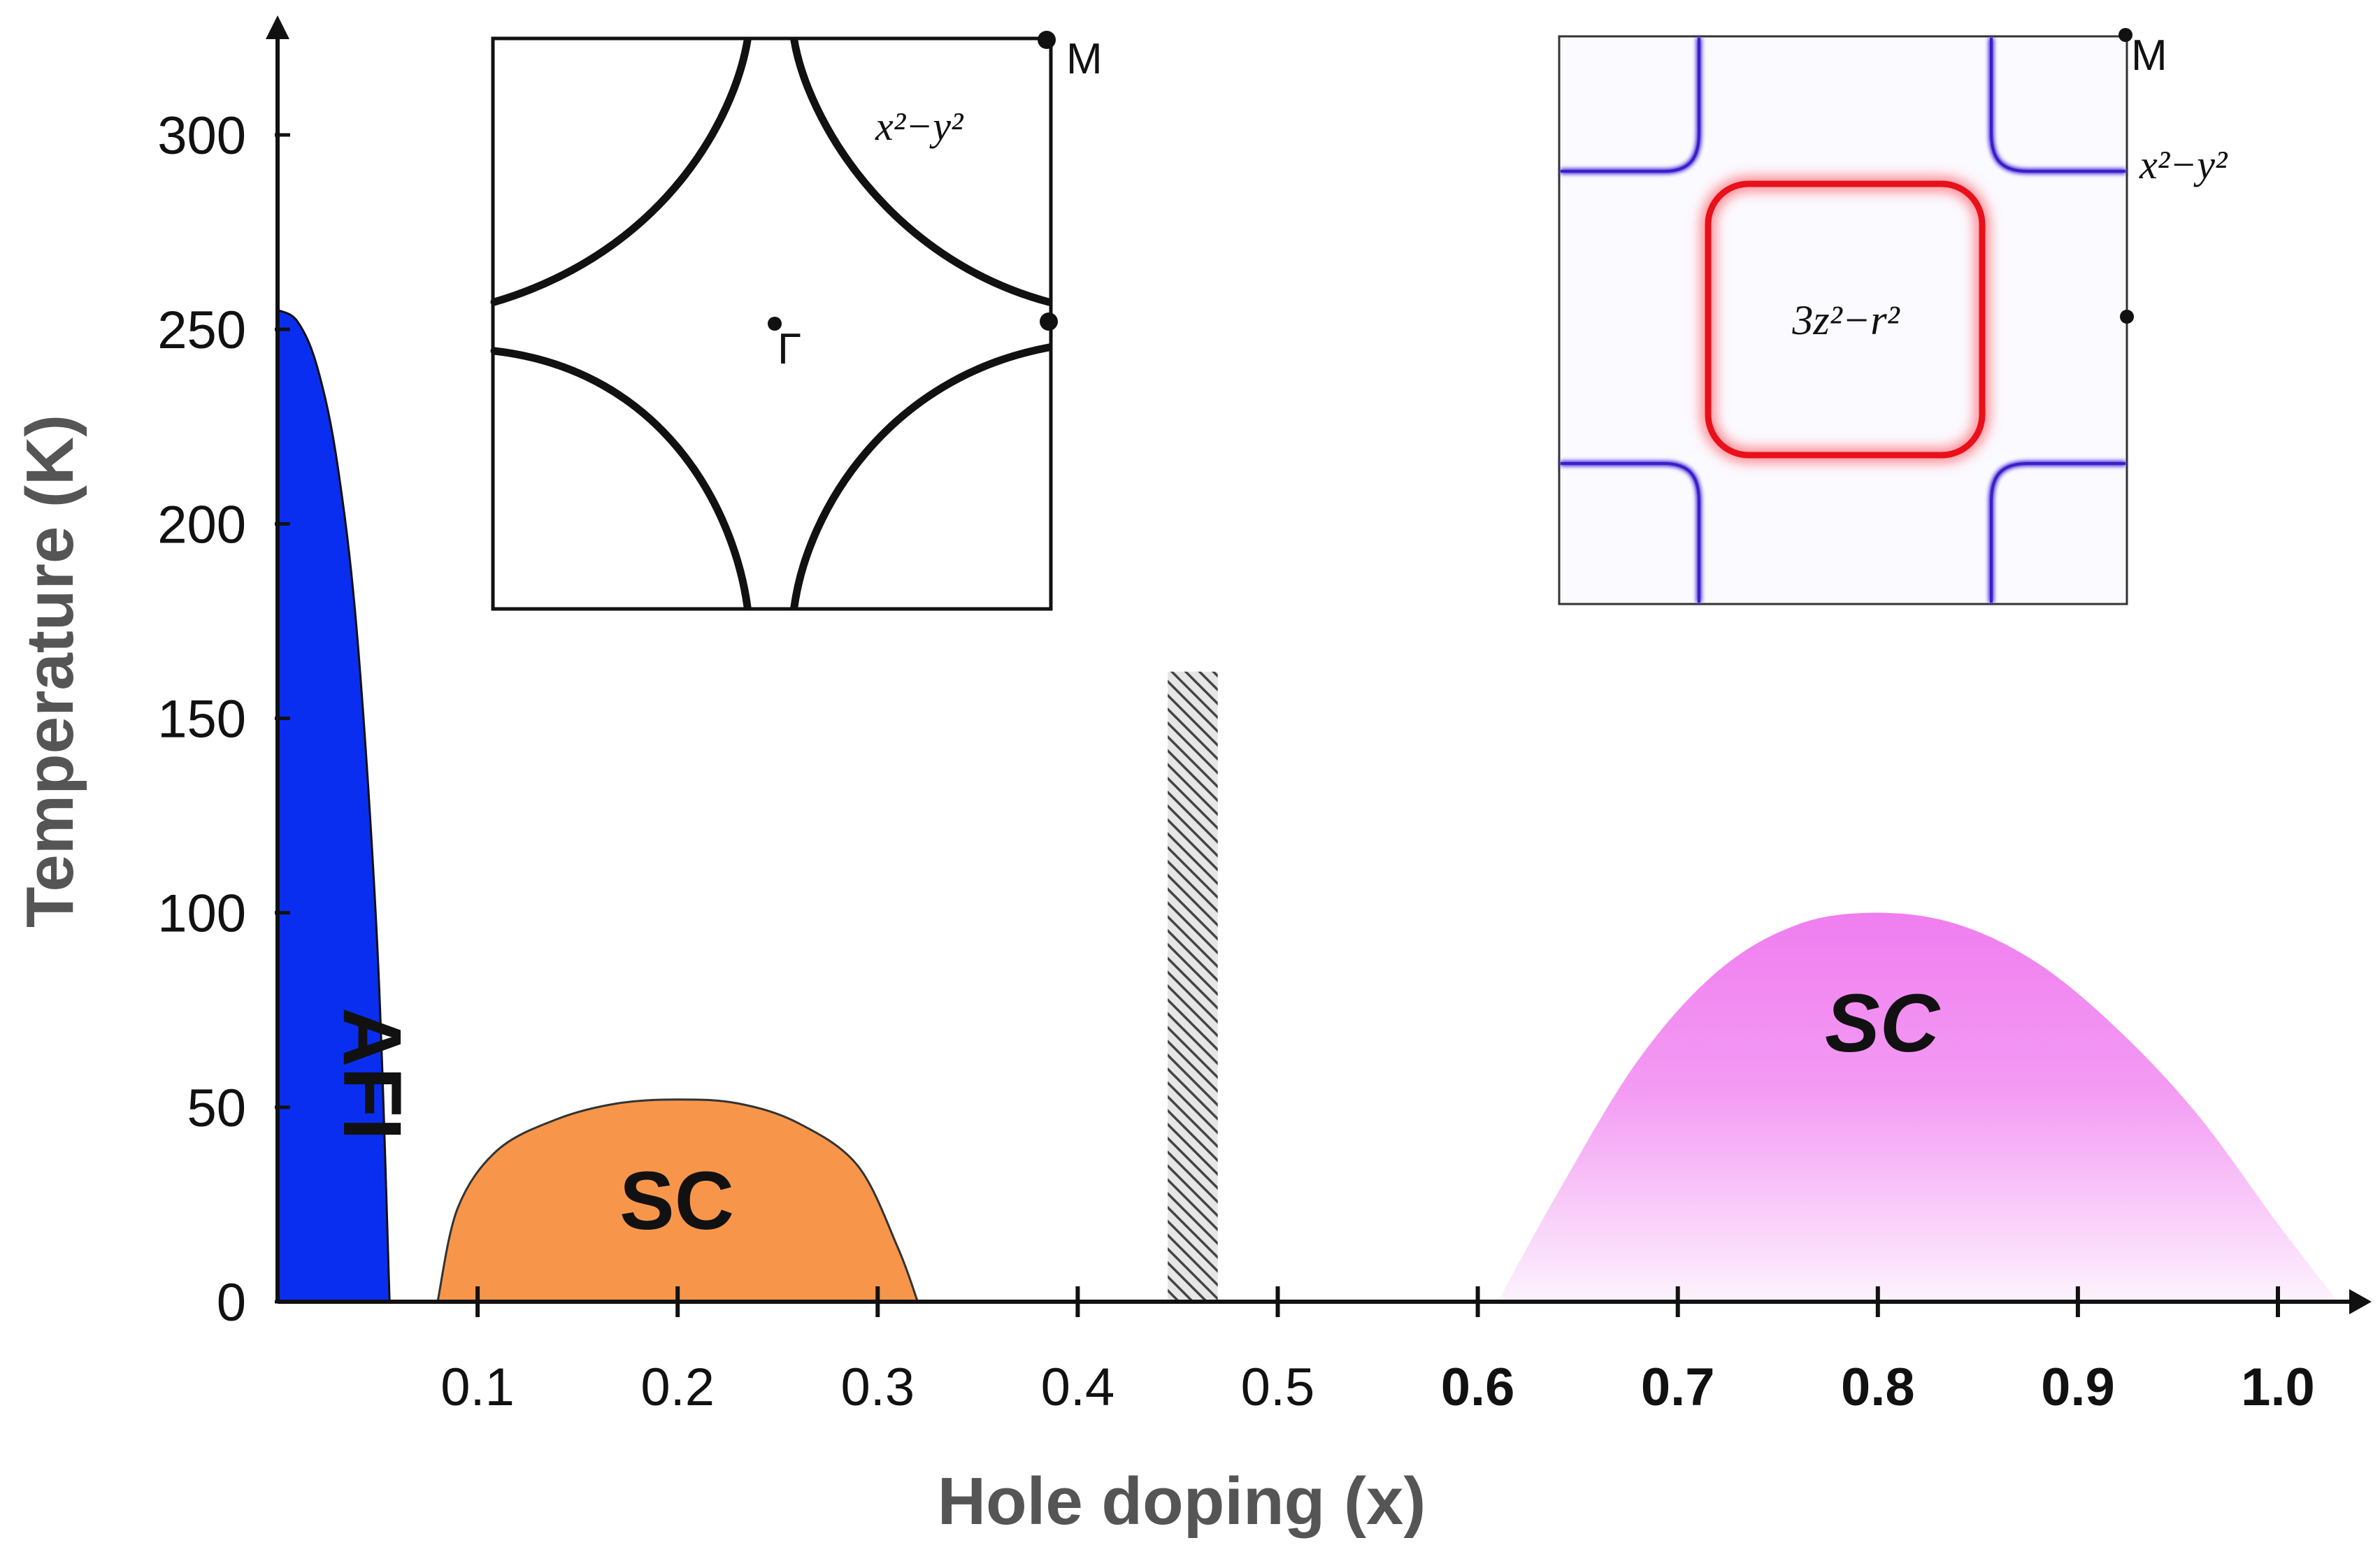 This screenshot has height=1552, width=2380. I want to click on x-tick-label: 0.9, so click(2078, 1387).